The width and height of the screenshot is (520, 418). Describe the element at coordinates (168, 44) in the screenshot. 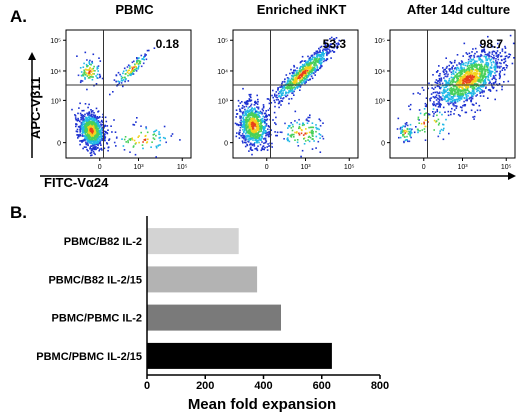

I see `quadrant-percent: 0.18` at that location.